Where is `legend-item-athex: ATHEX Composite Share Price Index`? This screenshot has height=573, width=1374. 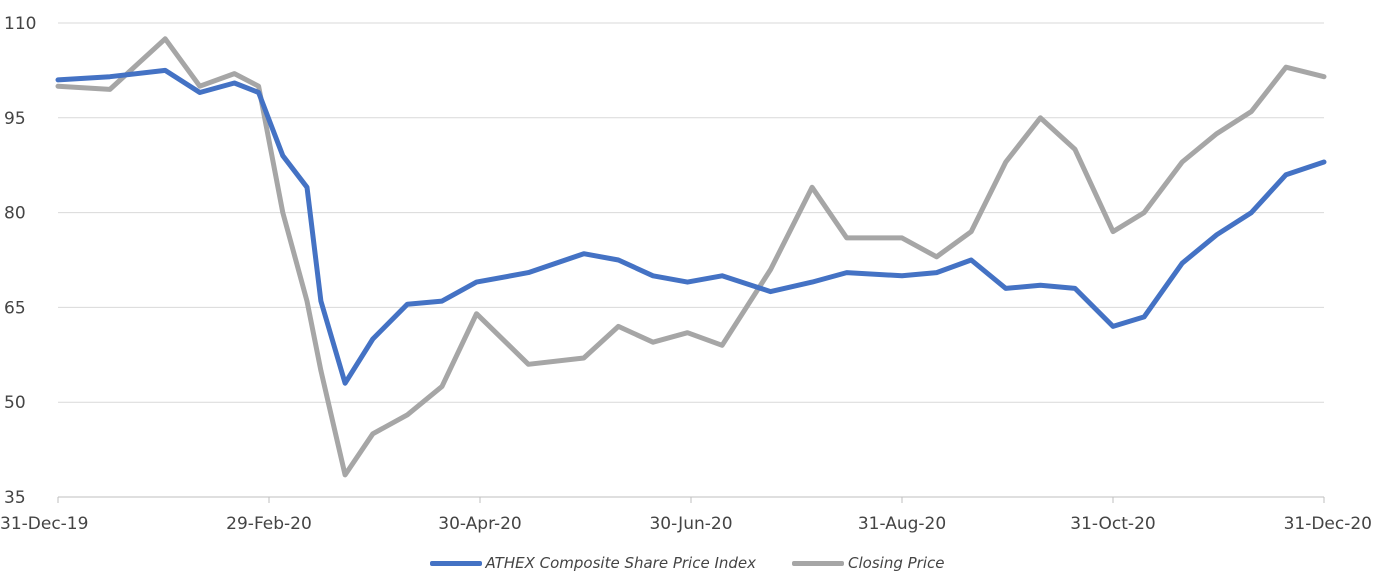 legend-item-athex: ATHEX Composite Share Price Index is located at coordinates (593, 563).